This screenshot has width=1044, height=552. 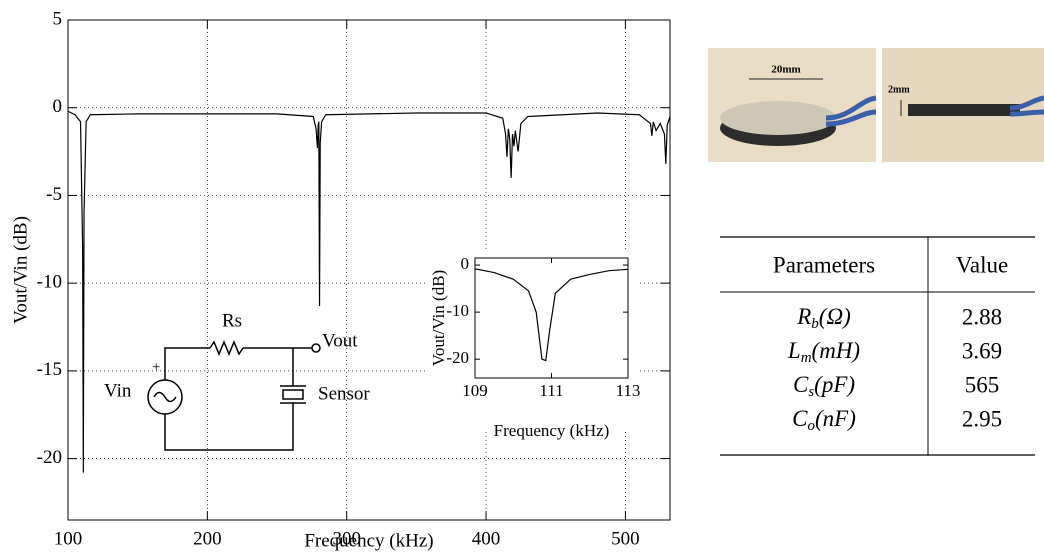 I want to click on disk-side, so click(x=964, y=110).